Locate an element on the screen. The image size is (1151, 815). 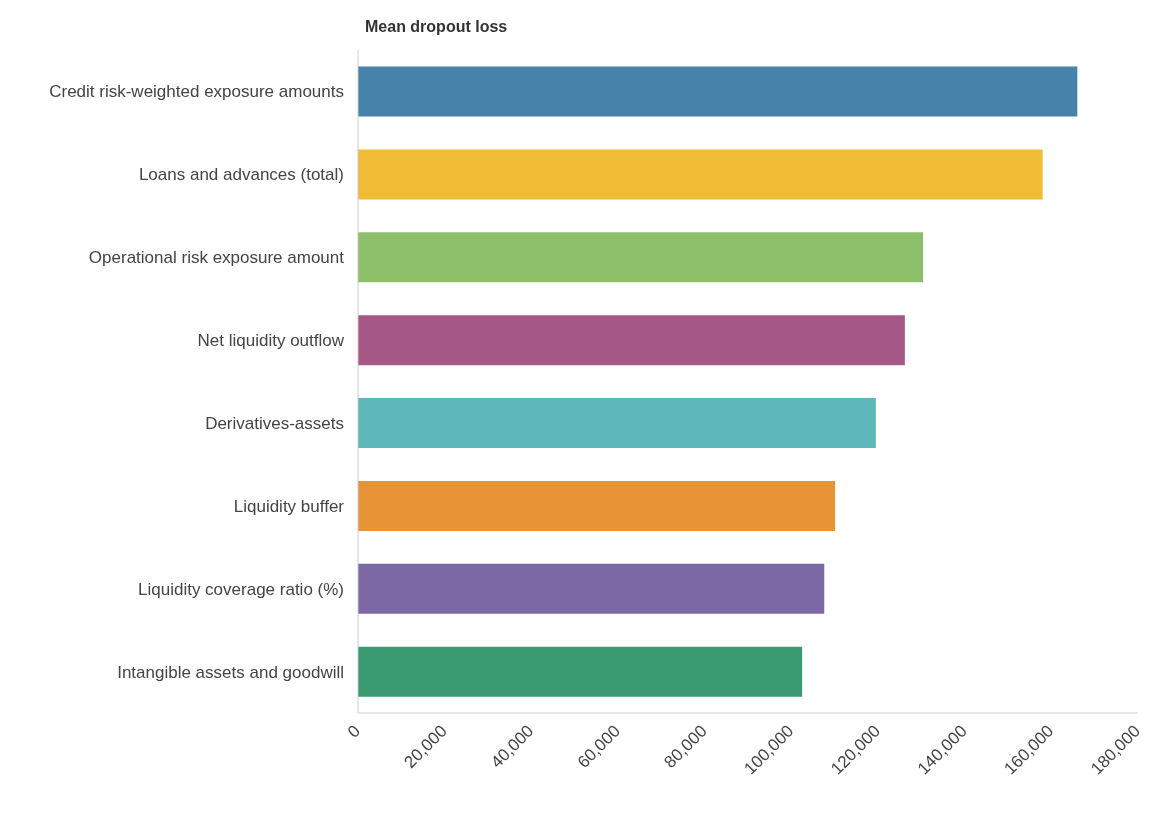
y-tick-label: Loans and advances (total) is located at coordinates (241, 175).